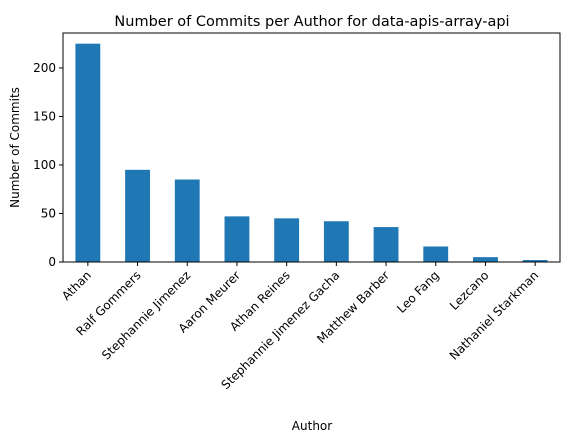 This screenshot has width=571, height=443. What do you see at coordinates (146, 315) in the screenshot?
I see `x-tick-label: Stephannie Jimenez` at bounding box center [146, 315].